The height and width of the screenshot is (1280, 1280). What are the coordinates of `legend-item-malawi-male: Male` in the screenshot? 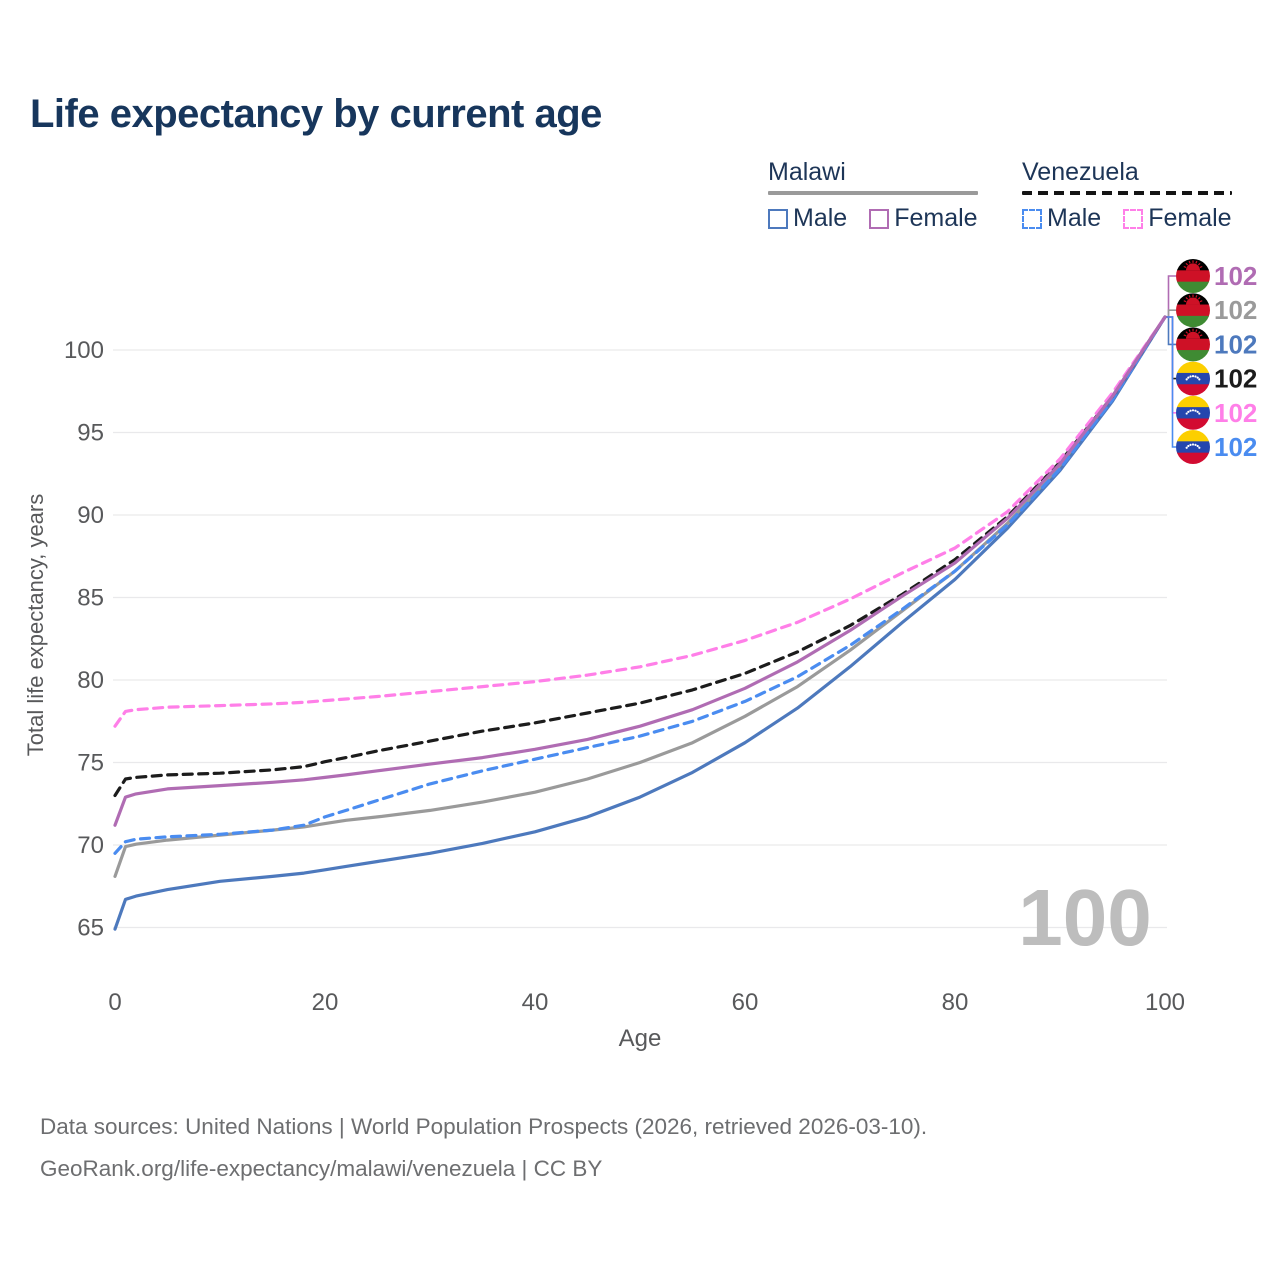 It's located at (807, 218).